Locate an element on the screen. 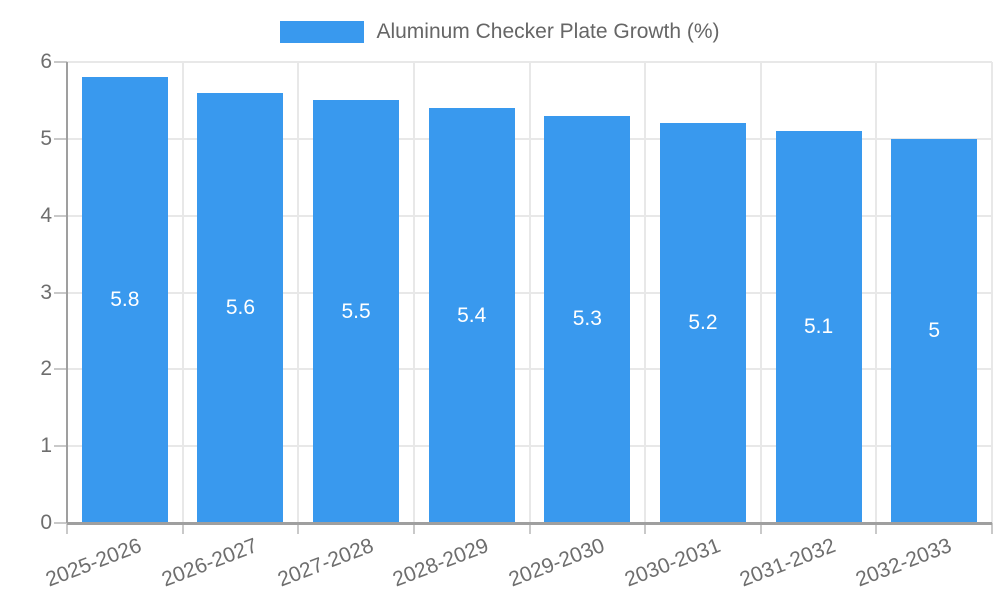 This screenshot has width=1000, height=600. legend-label: Aluminum Checker Plate Growth (%) is located at coordinates (548, 31).